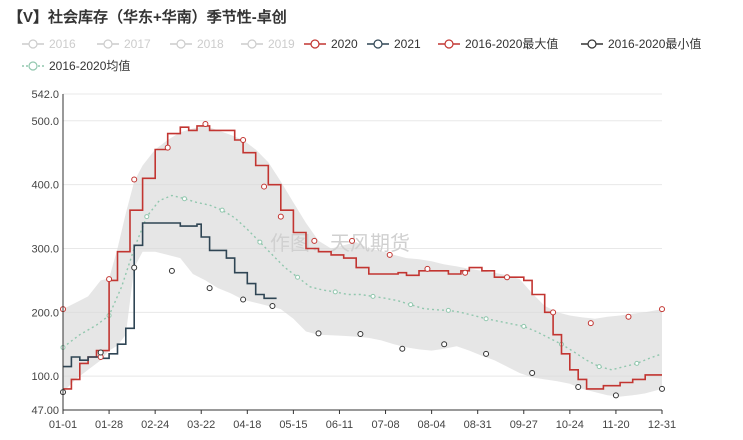  What do you see at coordinates (385, 425) in the screenshot?
I see `x-tick-label: 07-08` at bounding box center [385, 425].